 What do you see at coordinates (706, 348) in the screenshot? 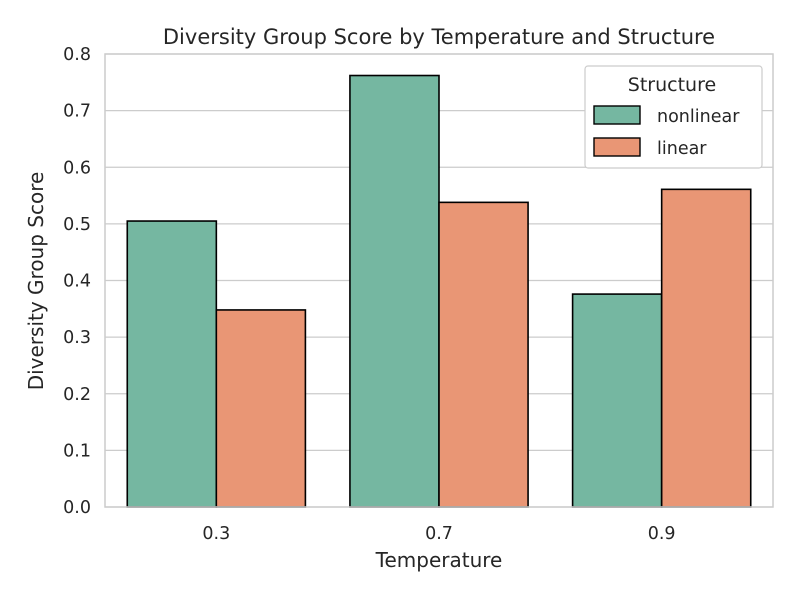
I see `bar-linear-0.9` at bounding box center [706, 348].